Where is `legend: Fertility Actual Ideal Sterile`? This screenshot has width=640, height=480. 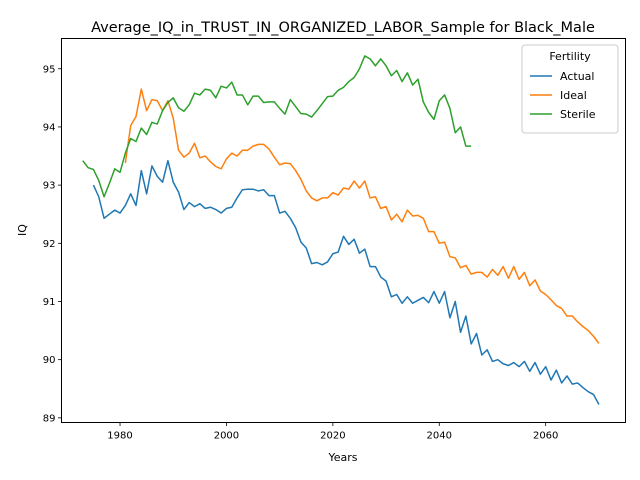
legend: Fertility Actual Ideal Sterile is located at coordinates (570, 89).